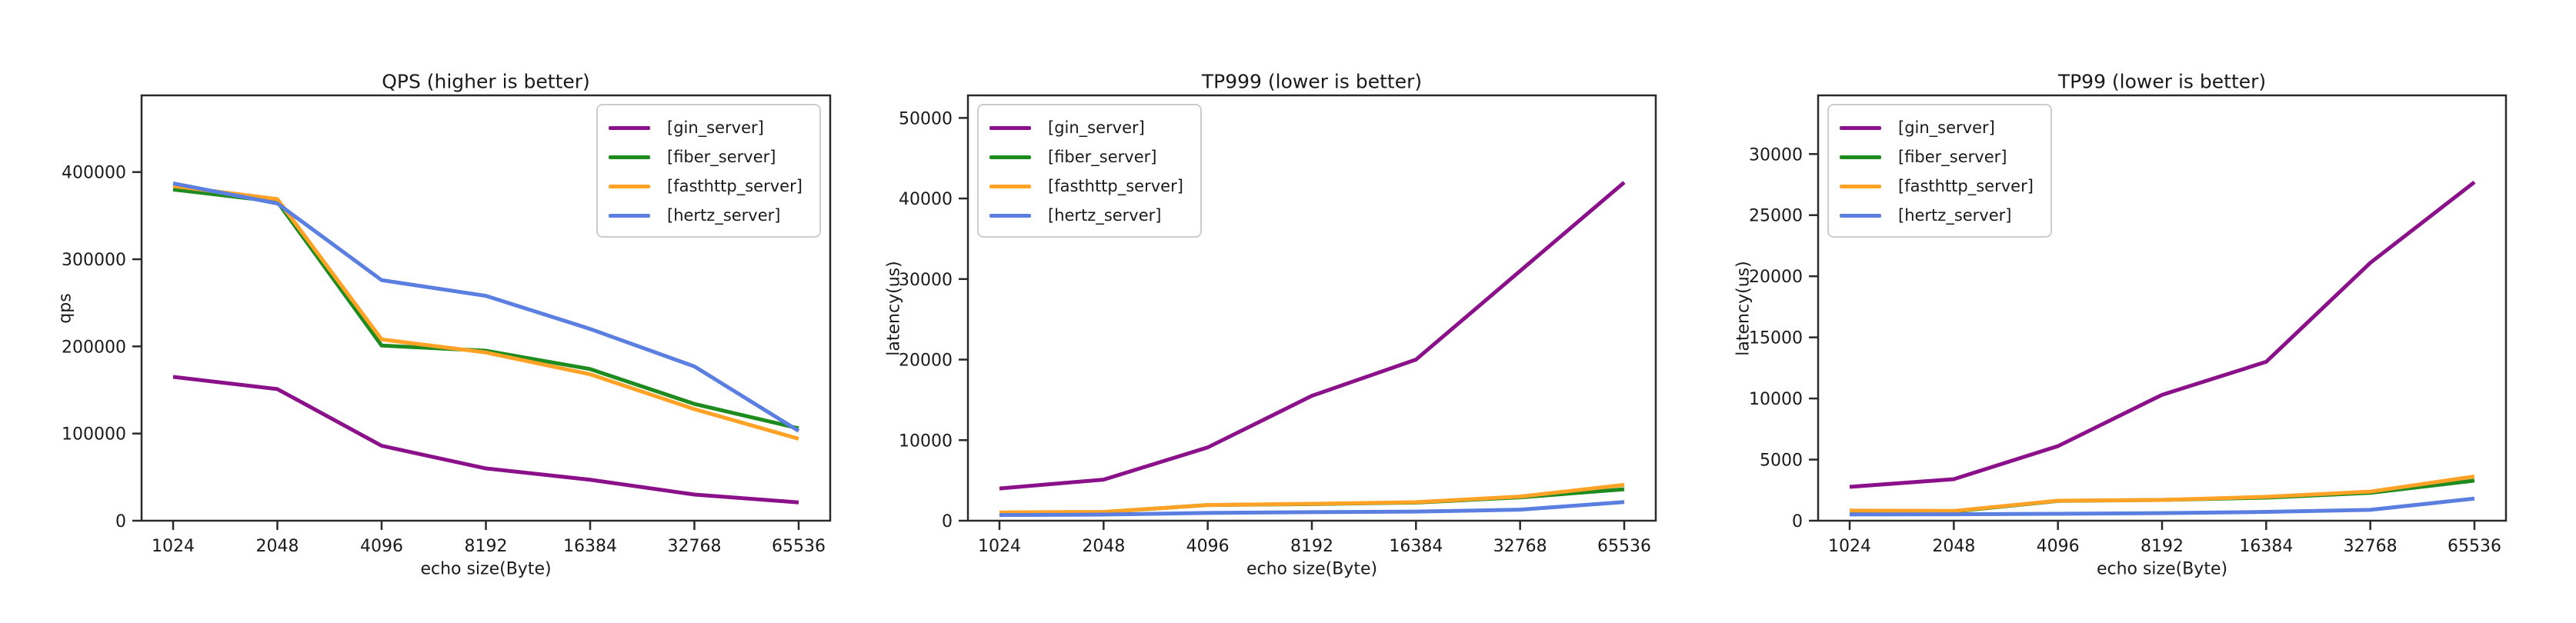 This screenshot has height=623, width=2576. I want to click on x-tick-label-tp99: 65536, so click(2474, 546).